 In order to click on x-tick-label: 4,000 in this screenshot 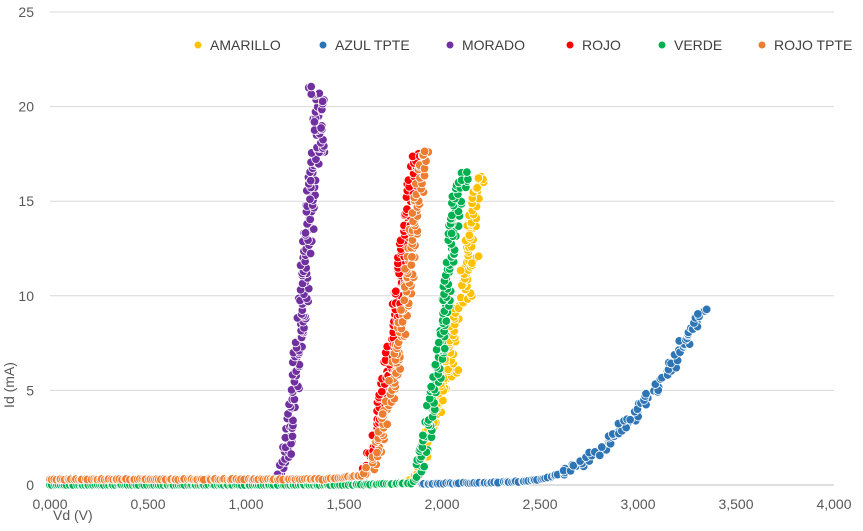, I will do `click(833, 504)`.